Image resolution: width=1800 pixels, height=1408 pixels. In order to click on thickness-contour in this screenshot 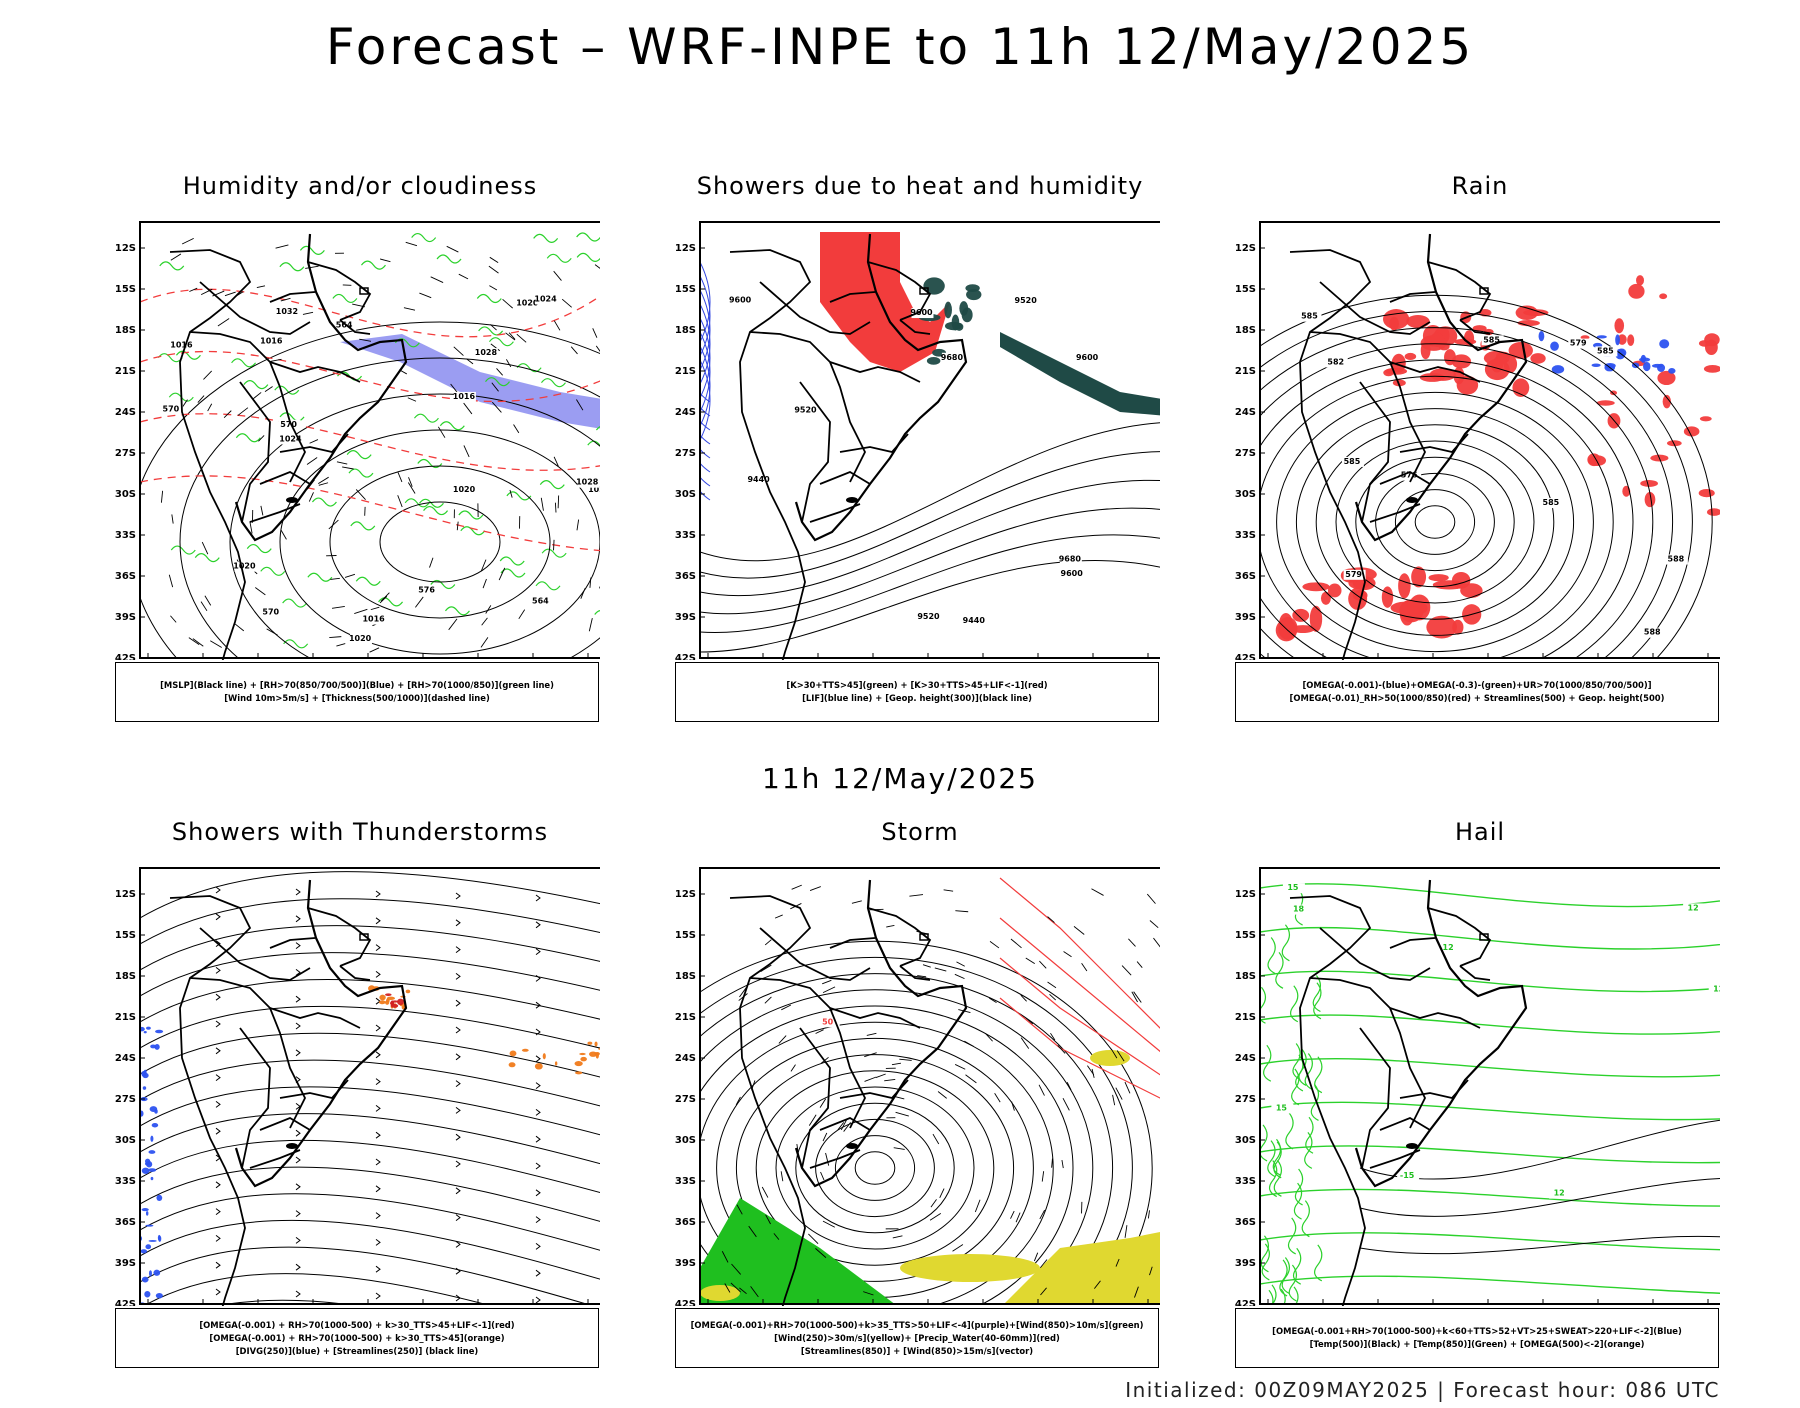, I will do `click(370, 442)`.